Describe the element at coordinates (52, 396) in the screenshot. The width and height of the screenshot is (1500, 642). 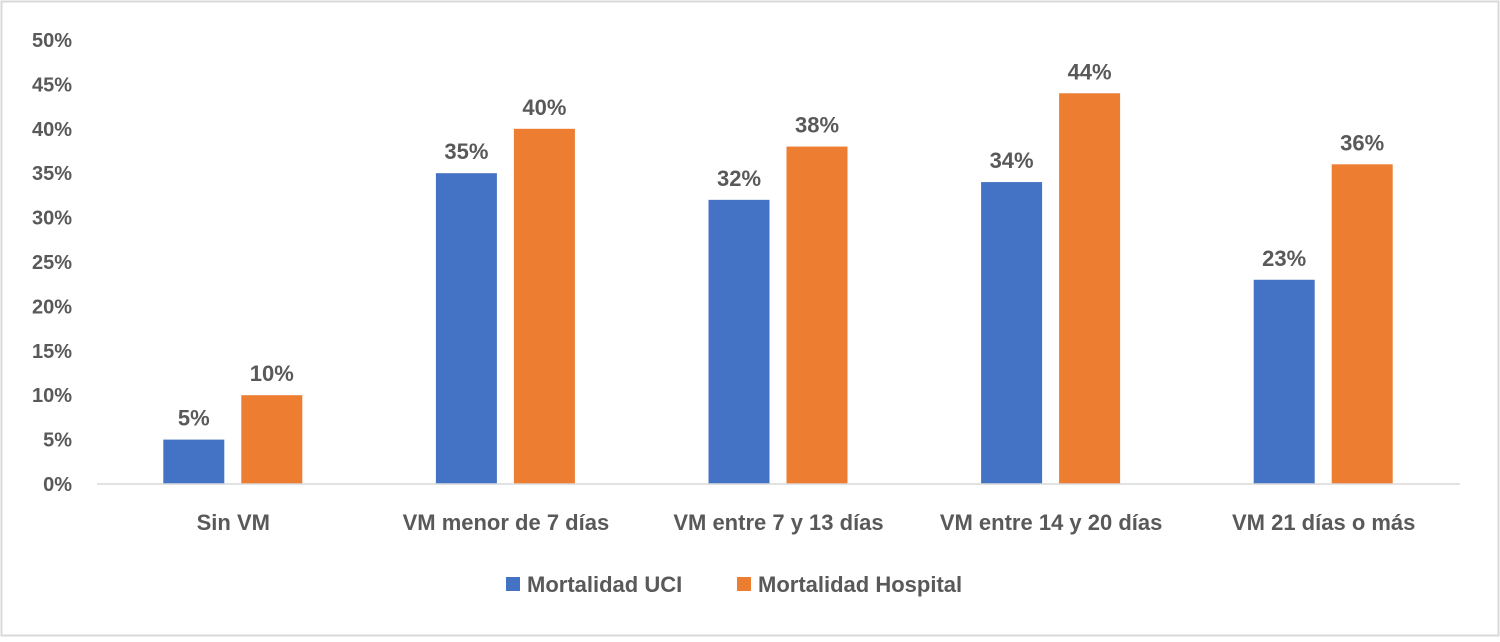
I see `y-tick-label: 10%` at that location.